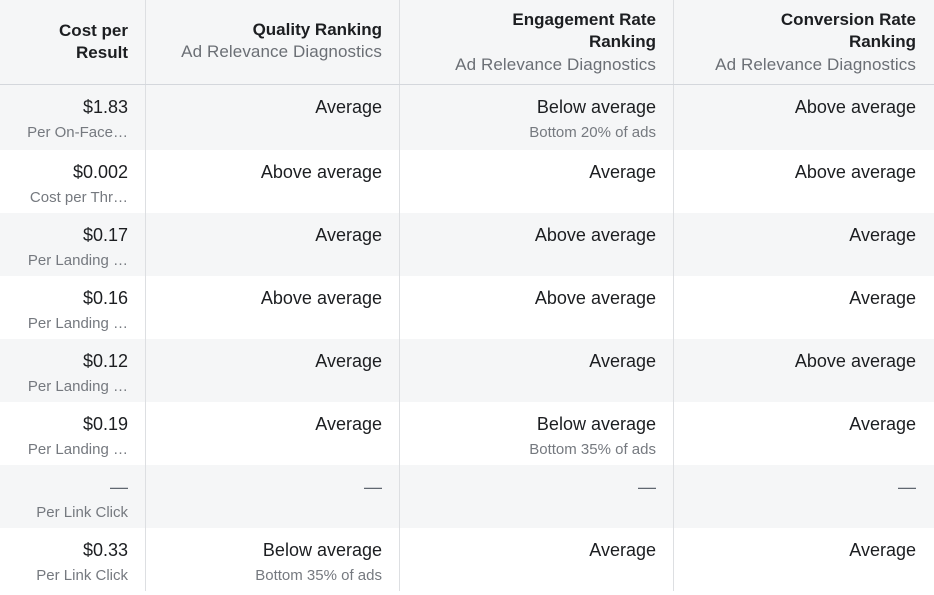  What do you see at coordinates (73, 496) in the screenshot?
I see `cost-per-result-cell: — Per Link Click` at bounding box center [73, 496].